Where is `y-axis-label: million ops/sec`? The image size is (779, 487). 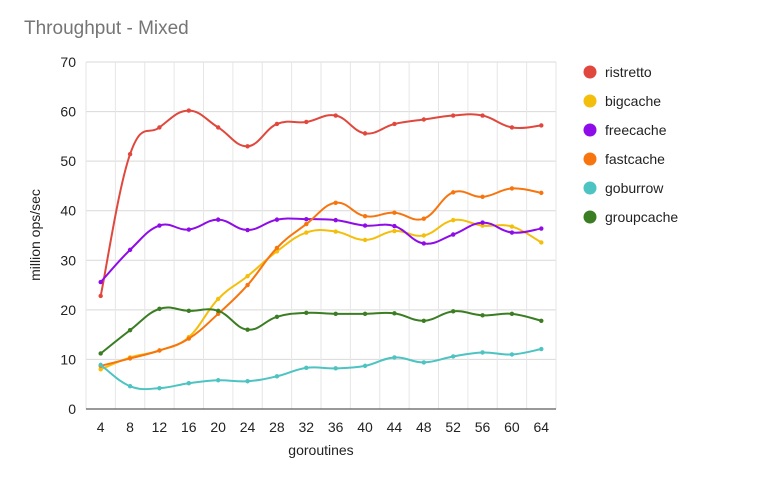 y-axis-label: million ops/sec is located at coordinates (35, 235).